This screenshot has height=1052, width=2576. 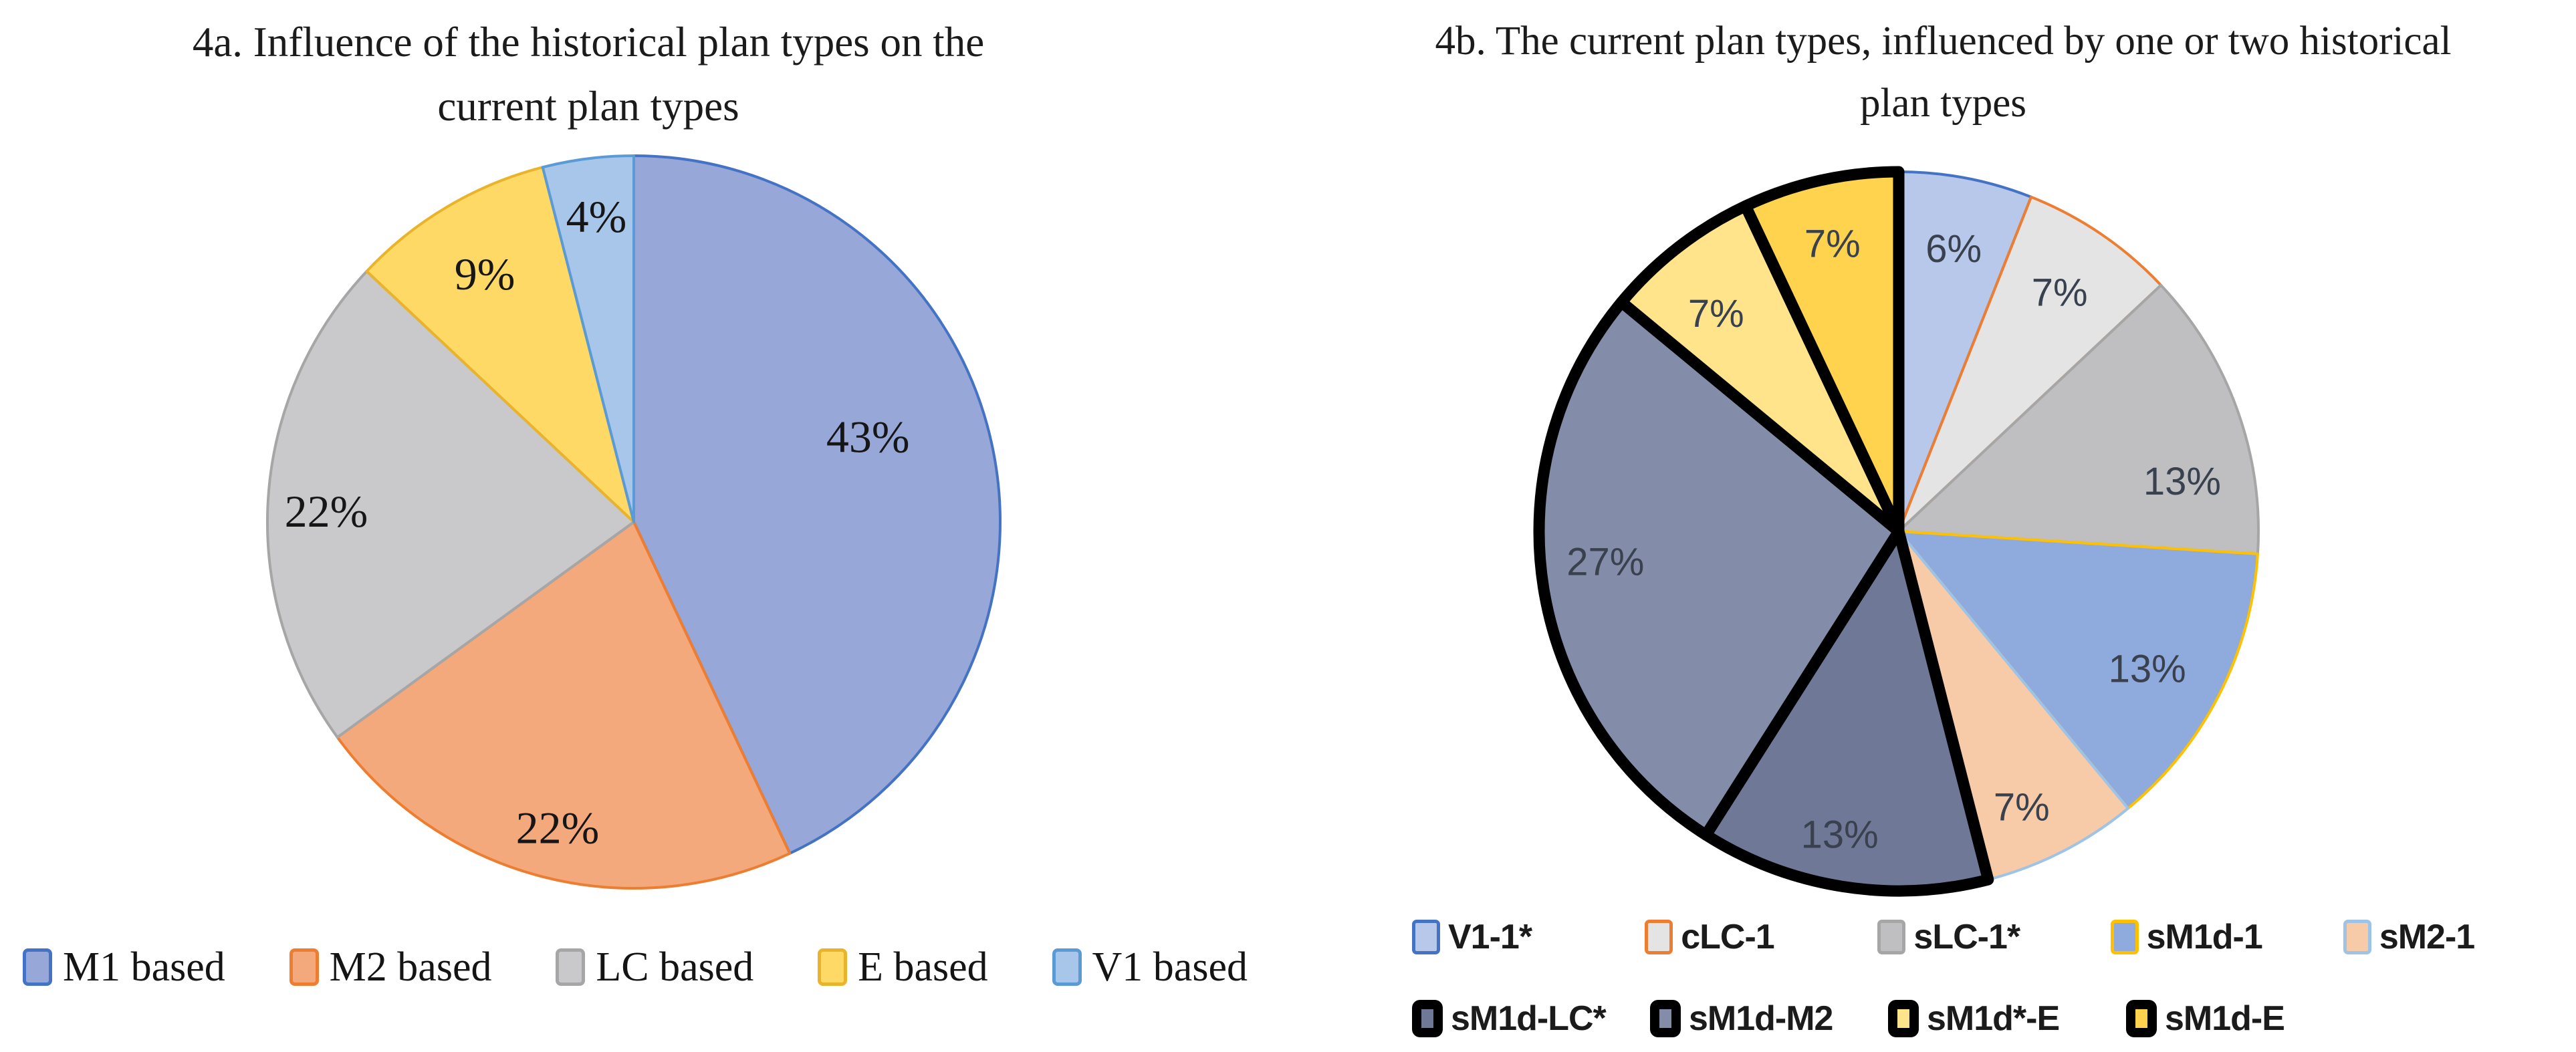 What do you see at coordinates (304, 967) in the screenshot?
I see `color-swatch-M2 based` at bounding box center [304, 967].